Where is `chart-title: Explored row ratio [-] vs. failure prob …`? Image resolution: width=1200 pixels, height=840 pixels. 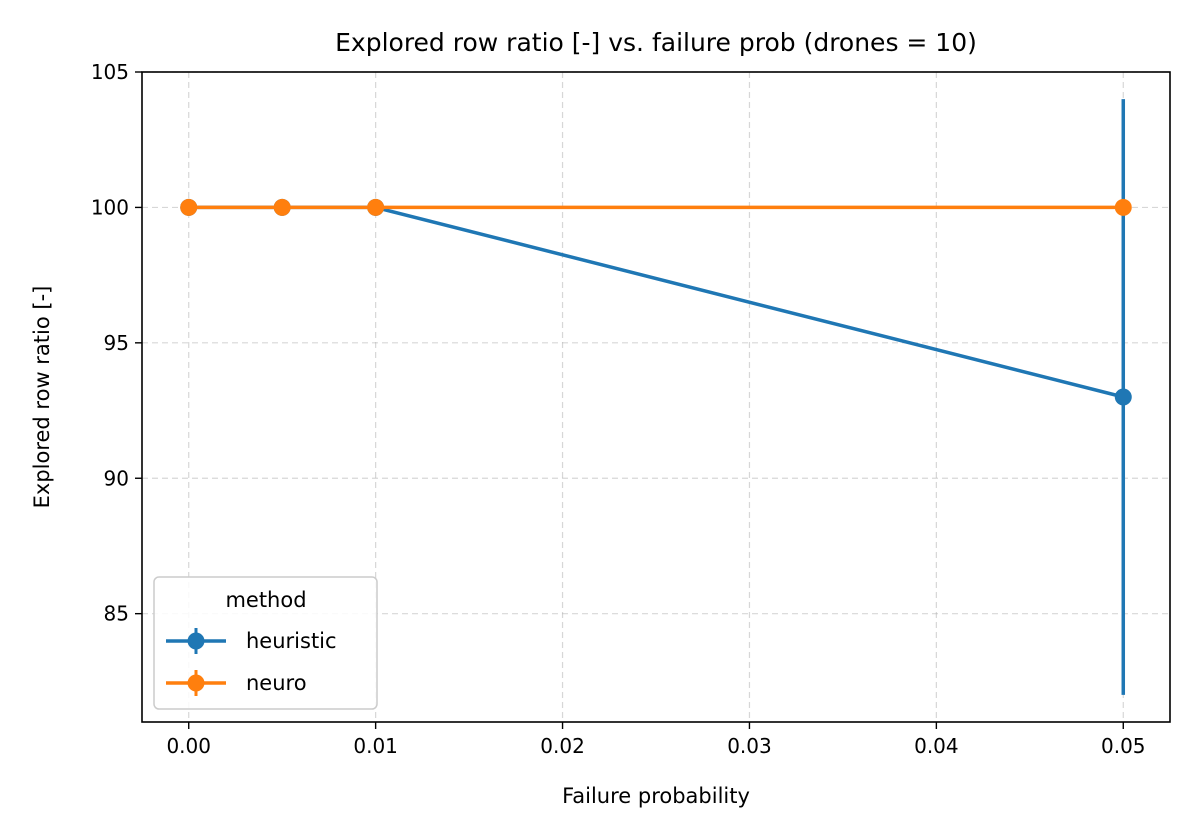 chart-title: Explored row ratio [-] vs. failure prob … is located at coordinates (656, 42).